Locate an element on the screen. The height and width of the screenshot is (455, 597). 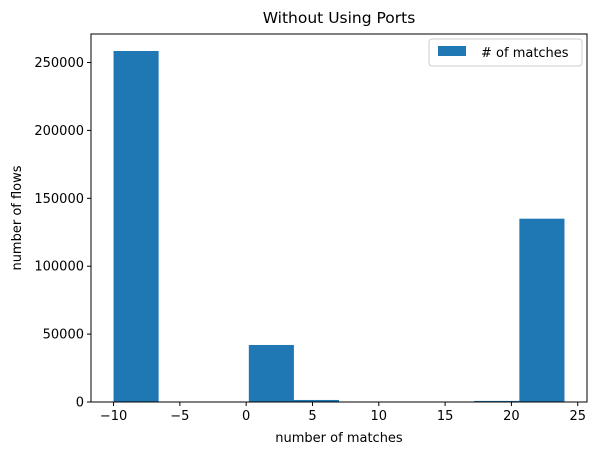
x-axis-ticks: −10 −5 0 5 10 15 20 25 is located at coordinates (343, 413).